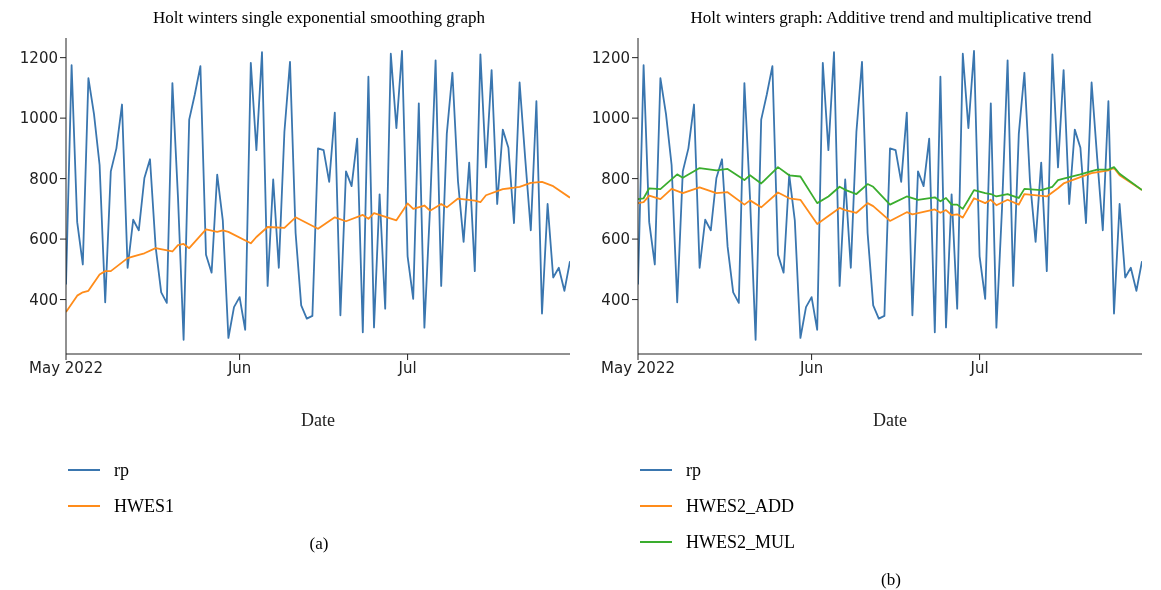 The height and width of the screenshot is (590, 1161). Describe the element at coordinates (319, 544) in the screenshot. I see `text: (a)` at that location.